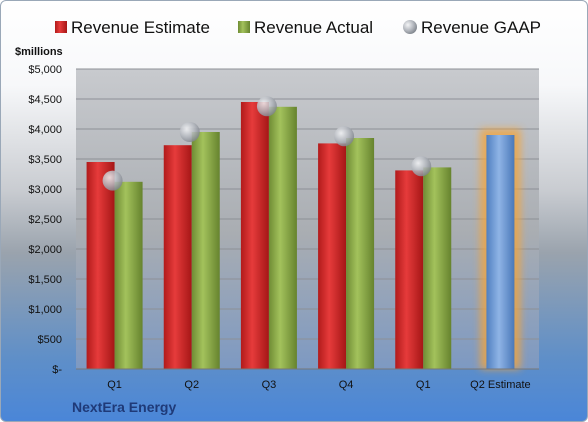 The height and width of the screenshot is (422, 588). I want to click on unit-label: $millions, so click(39, 52).